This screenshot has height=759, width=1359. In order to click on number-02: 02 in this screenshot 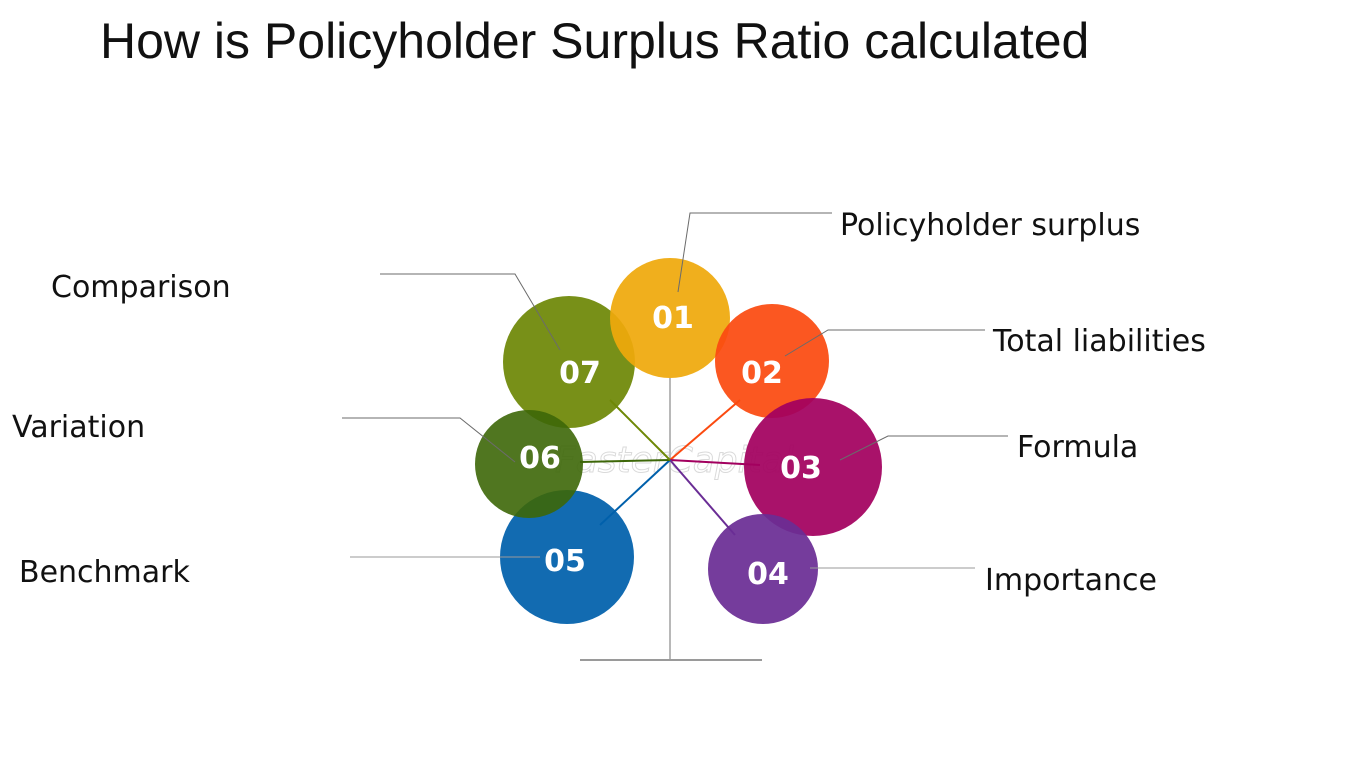, I will do `click(762, 373)`.